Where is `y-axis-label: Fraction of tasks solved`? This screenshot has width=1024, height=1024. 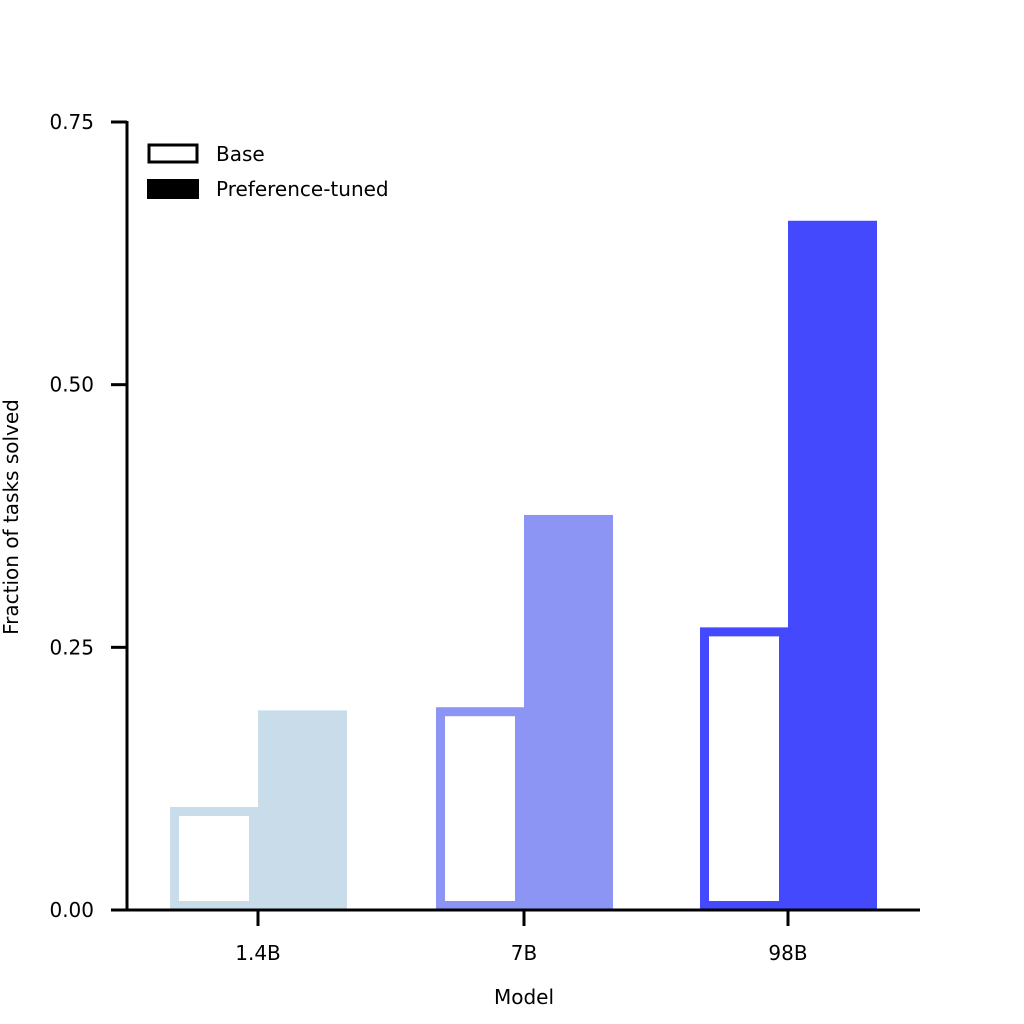
y-axis-label: Fraction of tasks solved is located at coordinates (11, 517).